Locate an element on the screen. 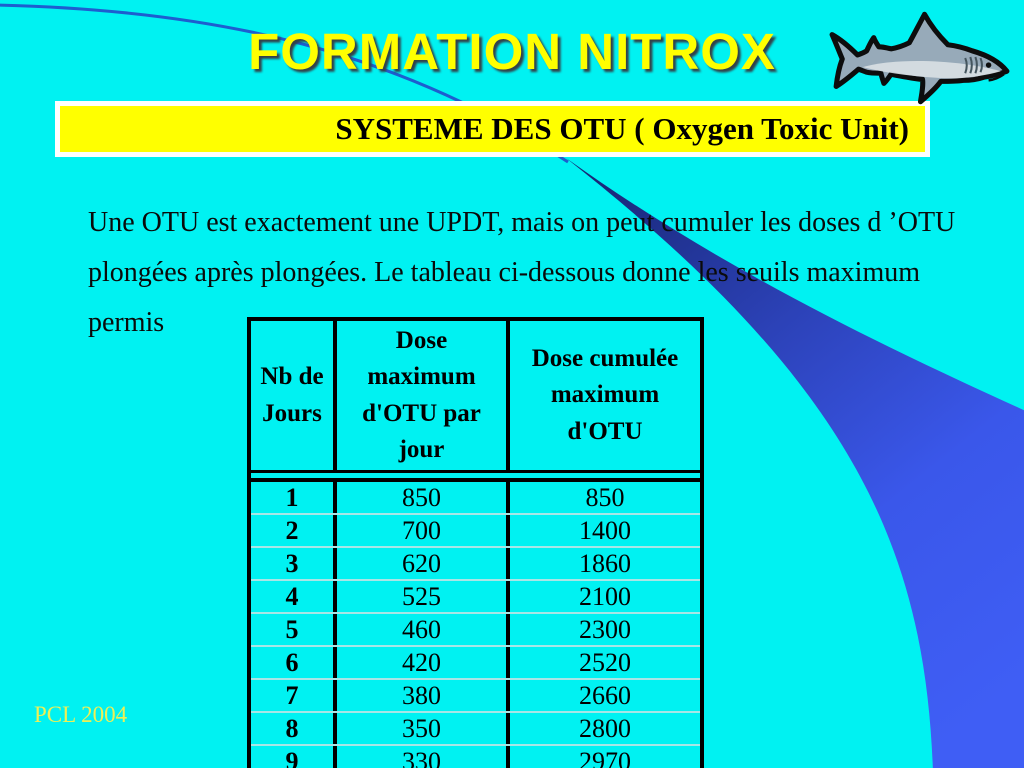 This screenshot has width=1024, height=768. cell-dose: 700 is located at coordinates (423, 530).